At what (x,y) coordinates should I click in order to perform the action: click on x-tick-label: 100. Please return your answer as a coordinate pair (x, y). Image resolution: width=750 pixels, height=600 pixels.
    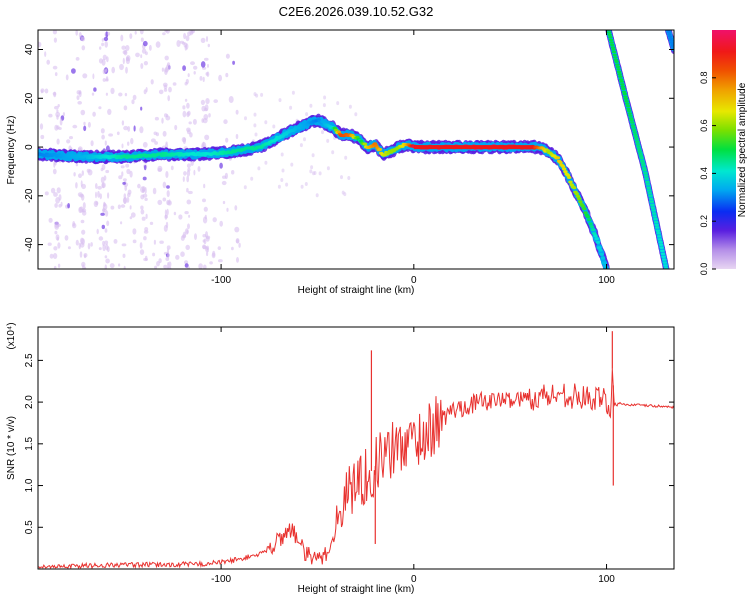
    Looking at the image, I should click on (606, 280).